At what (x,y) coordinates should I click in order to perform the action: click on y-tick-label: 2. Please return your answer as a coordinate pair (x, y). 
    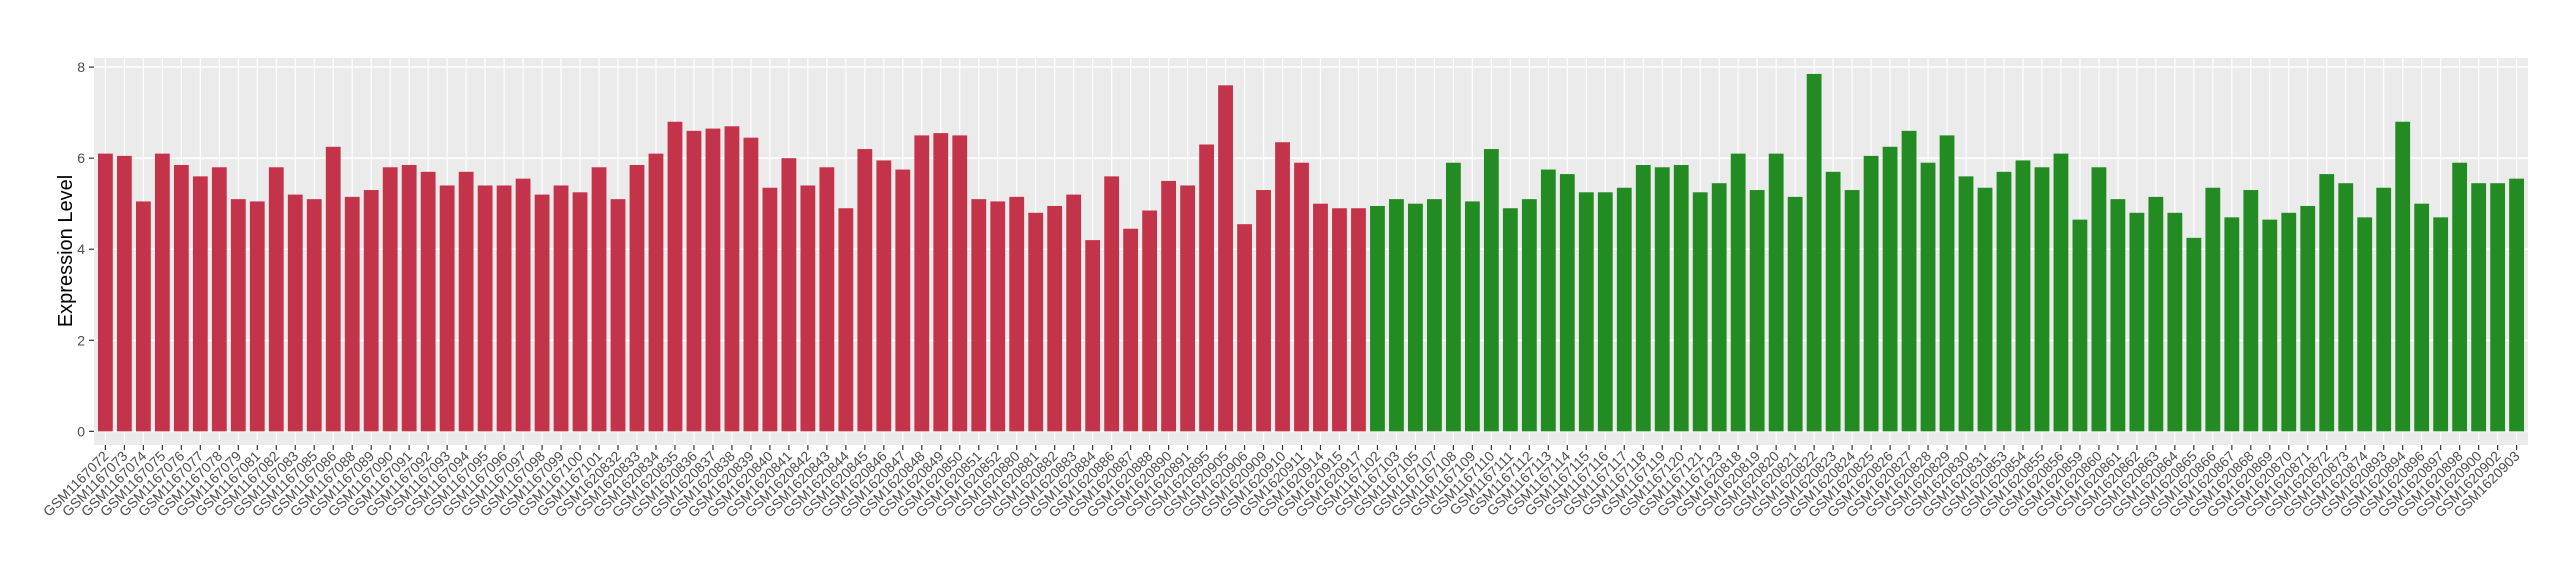
    Looking at the image, I should click on (81, 340).